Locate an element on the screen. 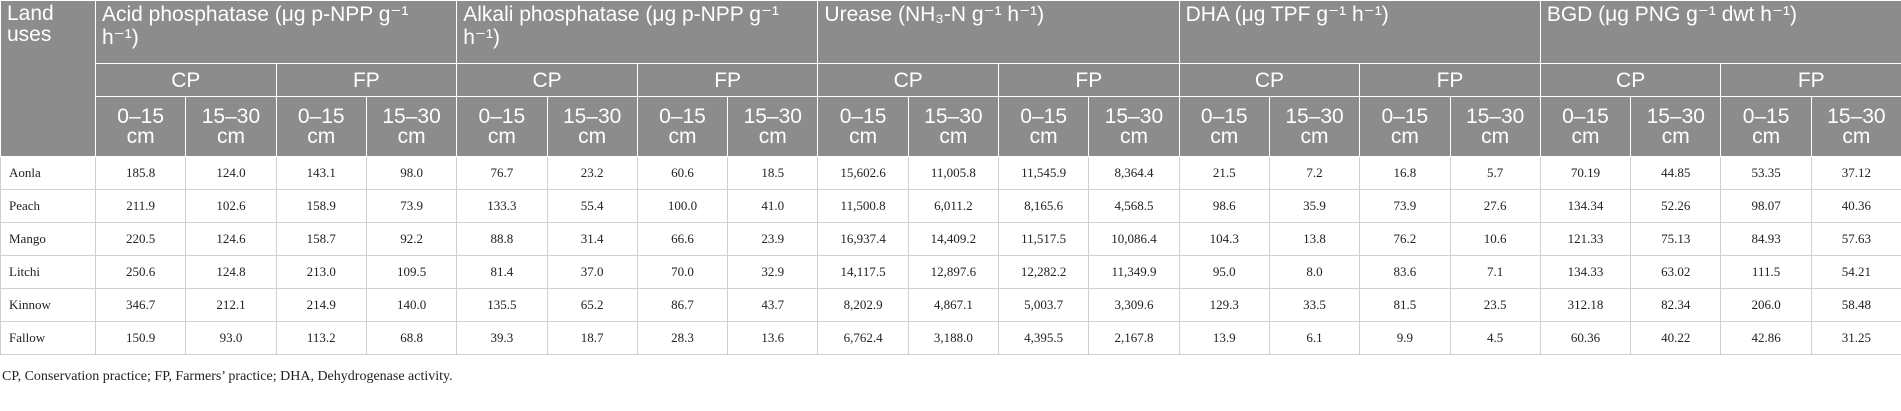 Image resolution: width=1901 pixels, height=411 pixels. cell: 41.0 is located at coordinates (773, 206).